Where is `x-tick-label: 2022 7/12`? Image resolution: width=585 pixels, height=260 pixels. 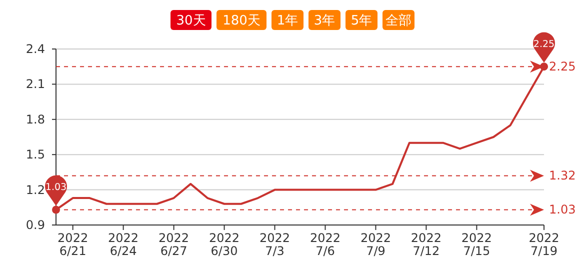
x-tick-label: 2022 7/12 is located at coordinates (426, 244).